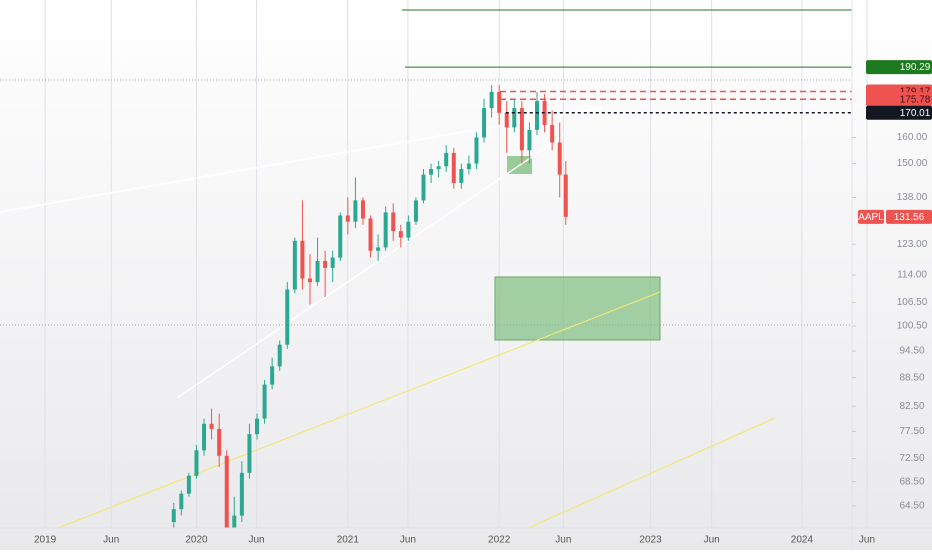 The image size is (932, 555). I want to click on y-tick-label: 82.50, so click(911, 406).